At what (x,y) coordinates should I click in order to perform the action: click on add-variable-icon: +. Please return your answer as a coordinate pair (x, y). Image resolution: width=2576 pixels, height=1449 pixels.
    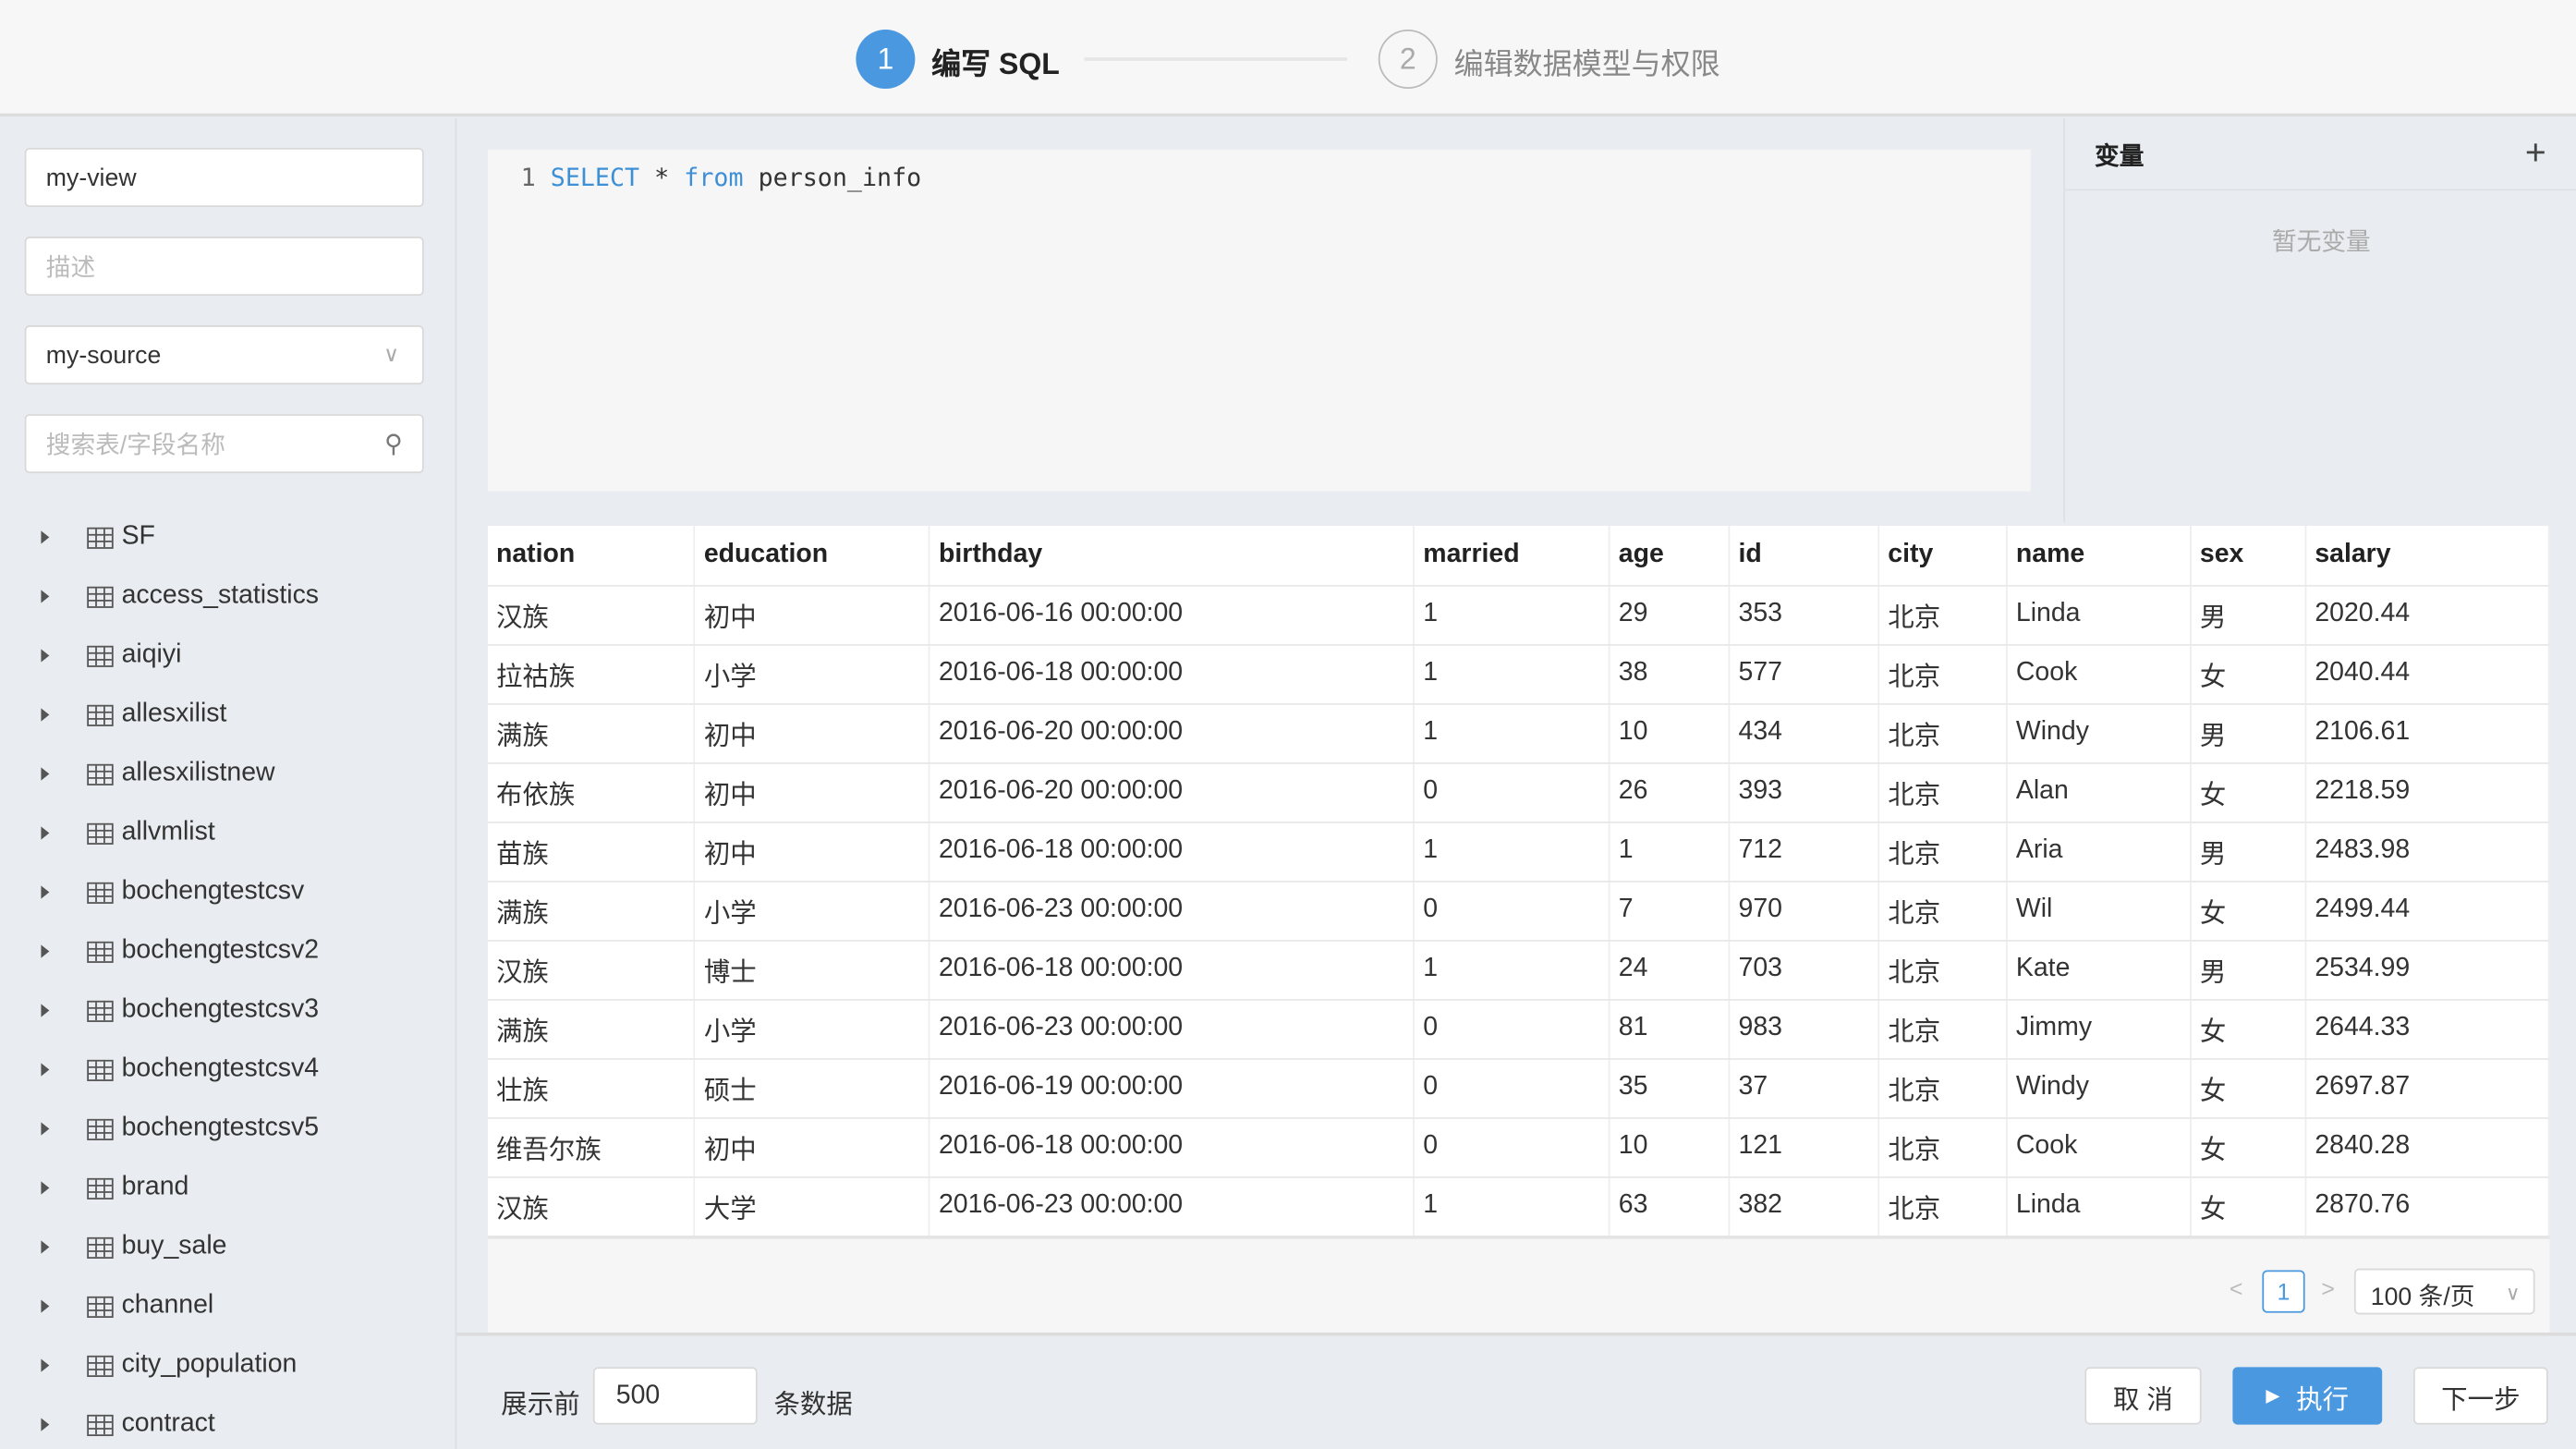
    Looking at the image, I should click on (2535, 152).